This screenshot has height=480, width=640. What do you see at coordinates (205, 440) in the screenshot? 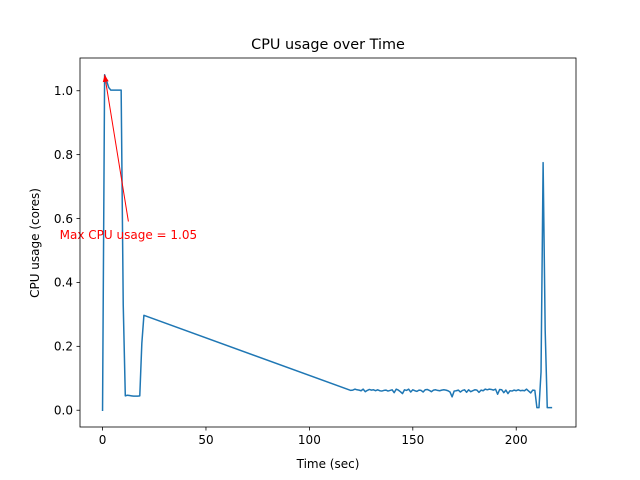
I see `x-tick-label: 50` at bounding box center [205, 440].